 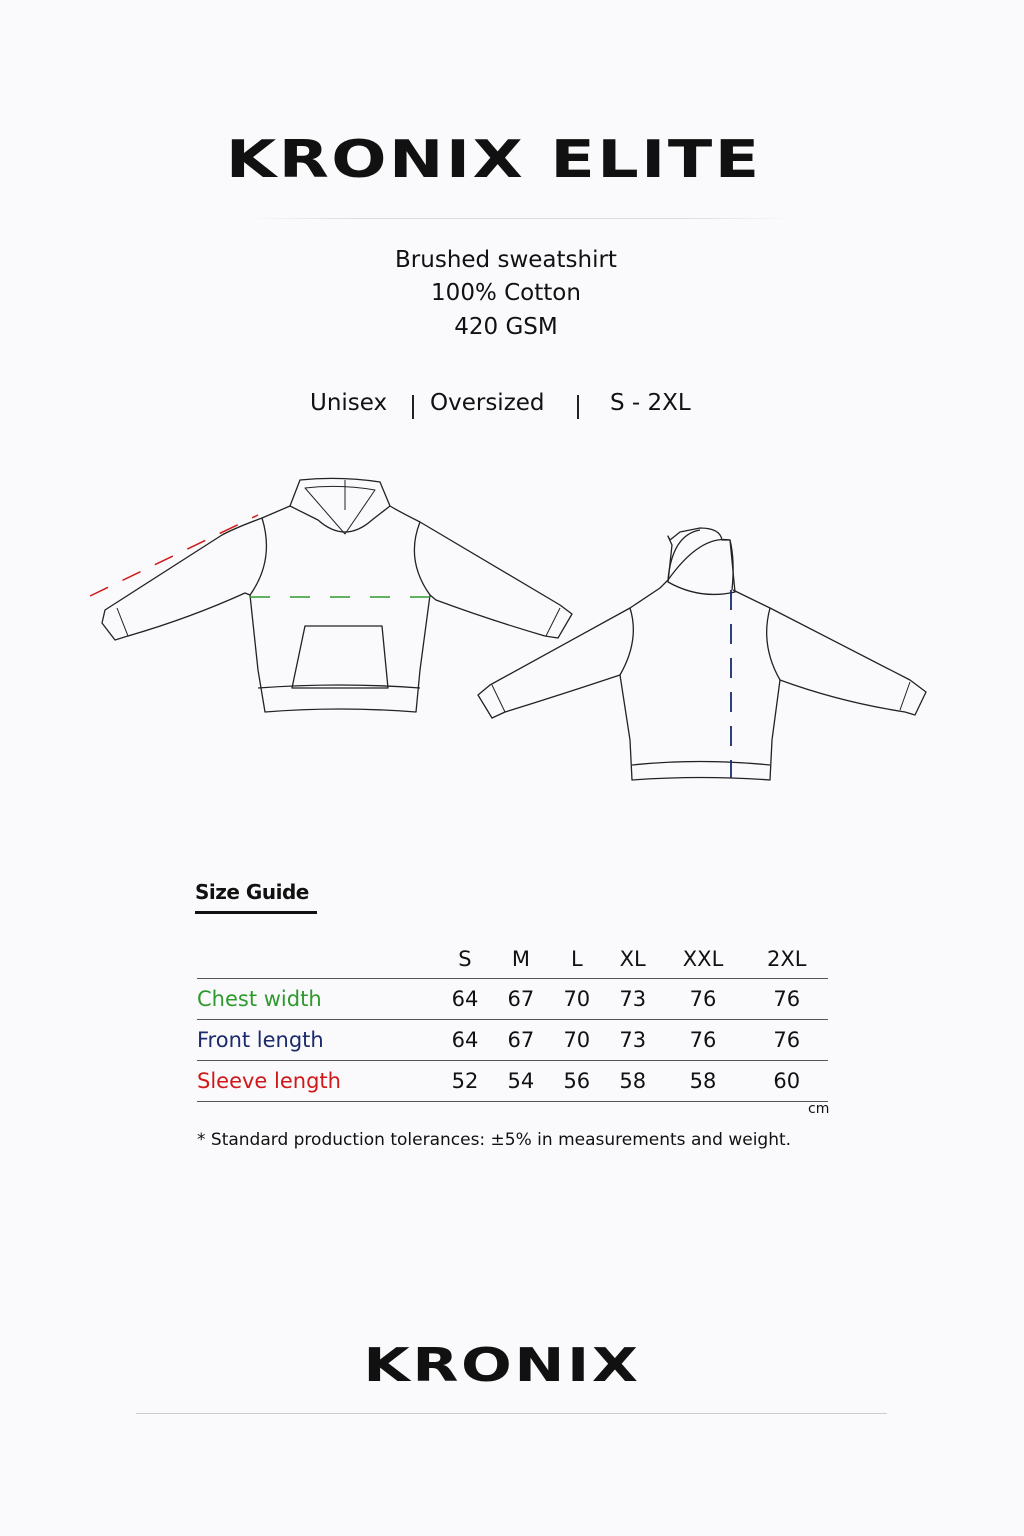 I want to click on divider, so click(x=520, y=218).